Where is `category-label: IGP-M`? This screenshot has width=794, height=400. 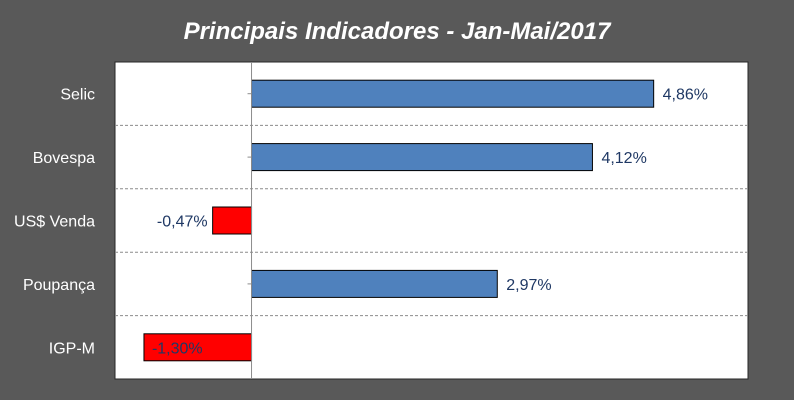
category-label: IGP-M is located at coordinates (72, 348).